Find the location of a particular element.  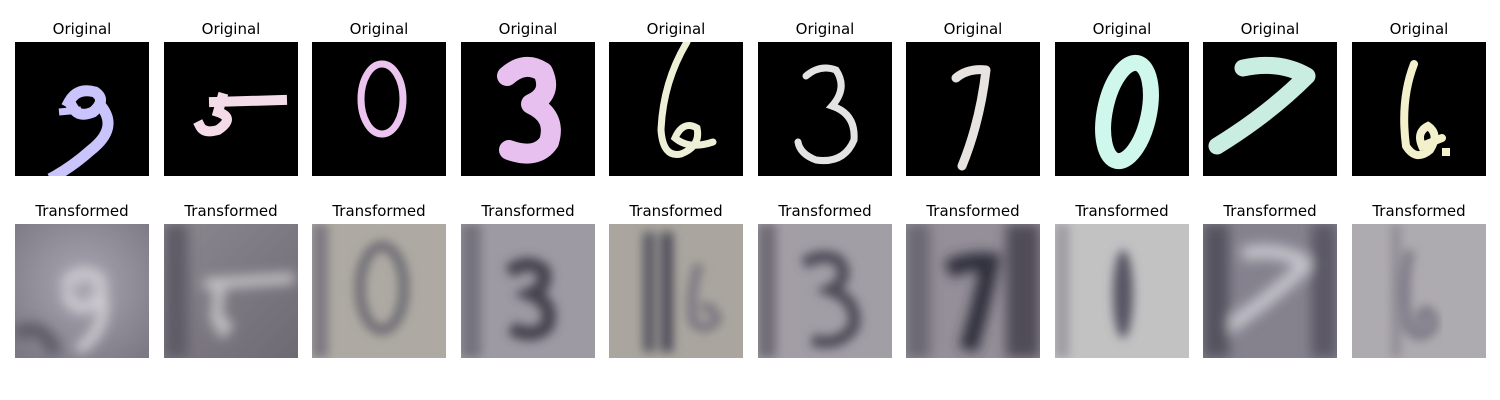

original-digit-5-image is located at coordinates (231, 109).